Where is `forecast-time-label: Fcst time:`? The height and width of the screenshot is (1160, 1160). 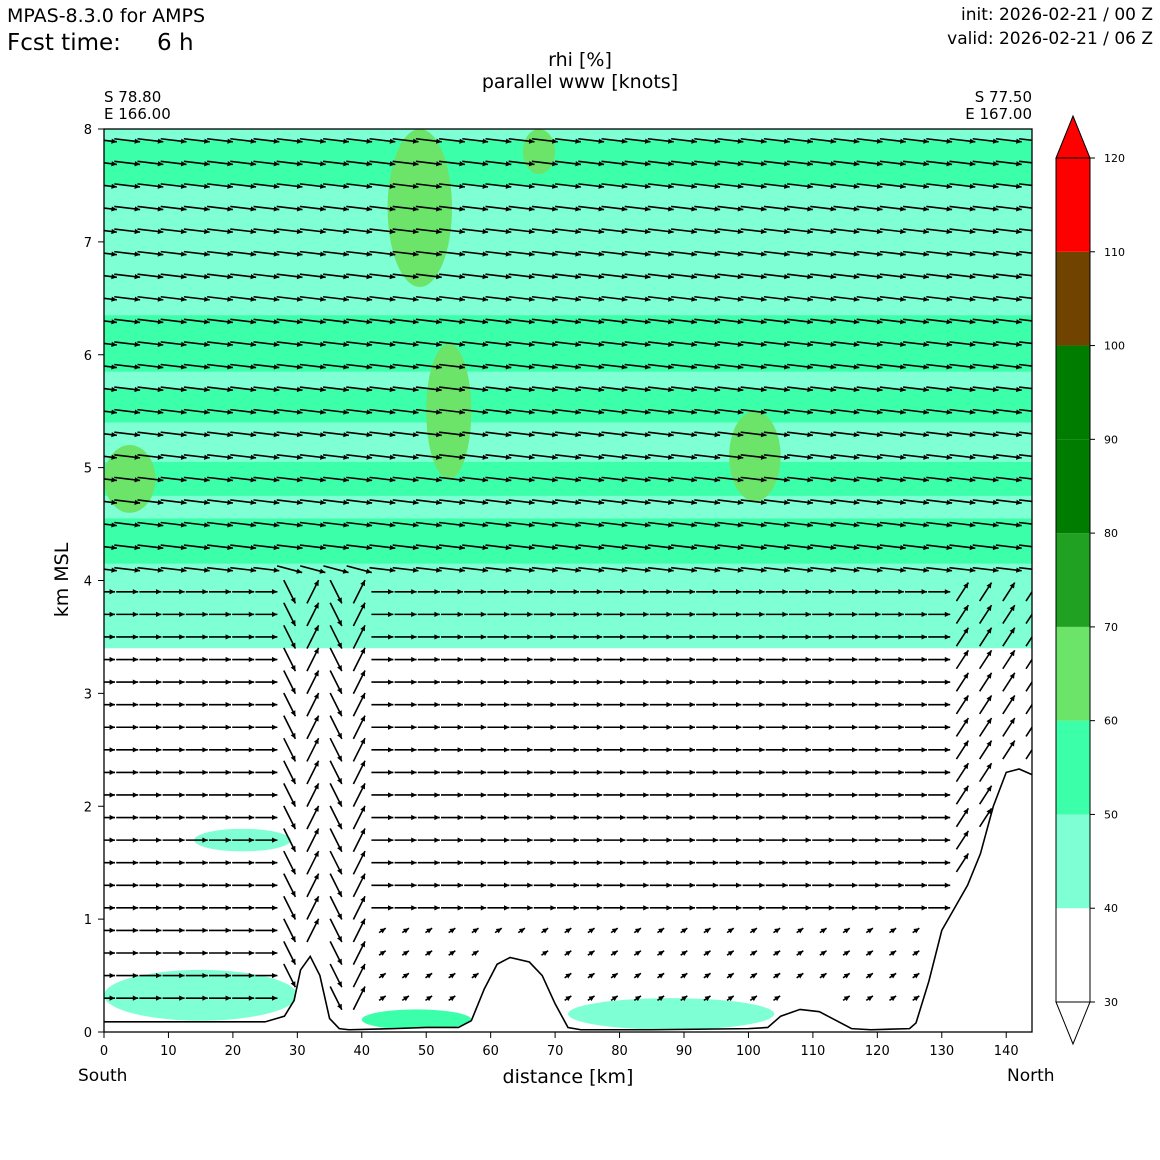
forecast-time-label: Fcst time: is located at coordinates (64, 43).